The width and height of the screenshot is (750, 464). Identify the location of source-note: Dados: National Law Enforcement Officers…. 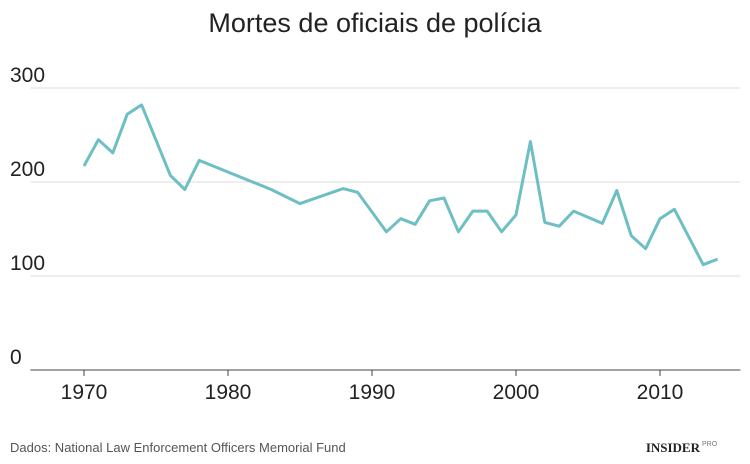
(178, 447).